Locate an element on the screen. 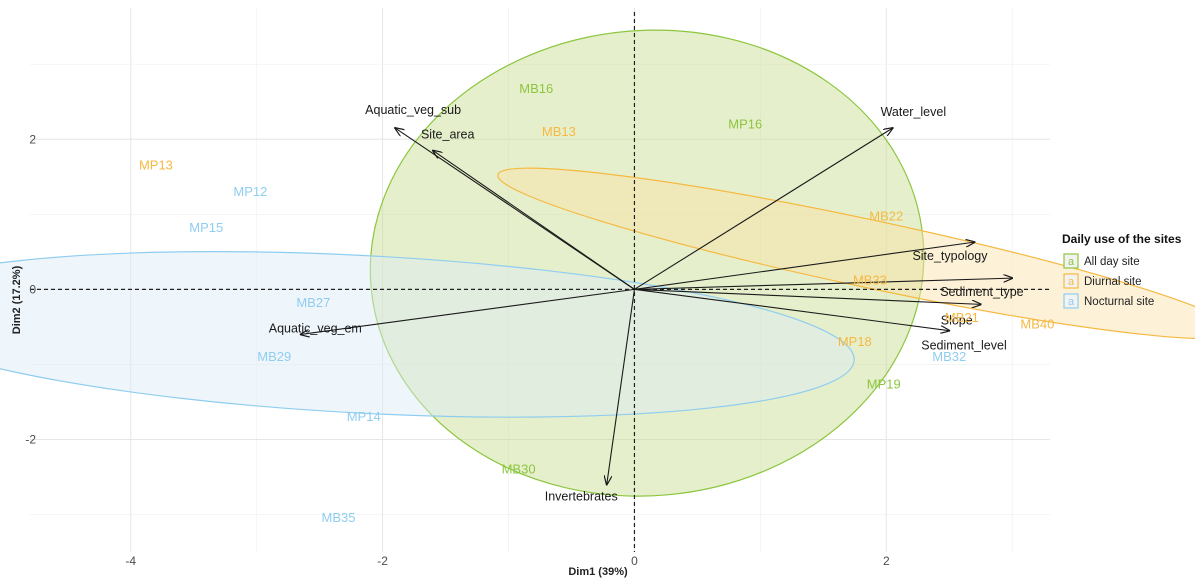  legend-label: Nocturnal site is located at coordinates (1119, 302).